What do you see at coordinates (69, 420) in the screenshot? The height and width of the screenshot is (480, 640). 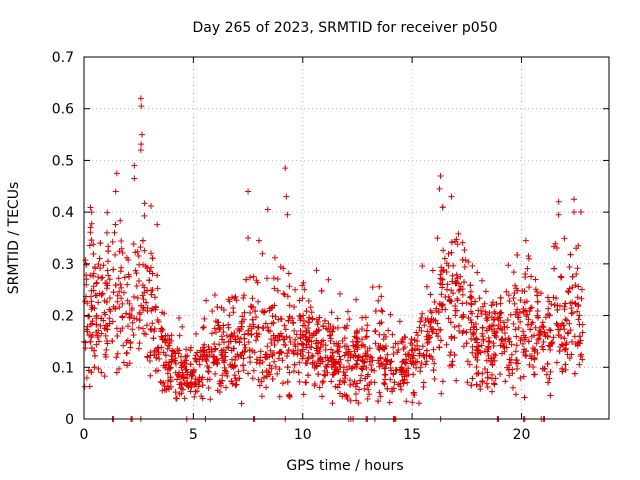 I see `y-tick-label: 0` at bounding box center [69, 420].